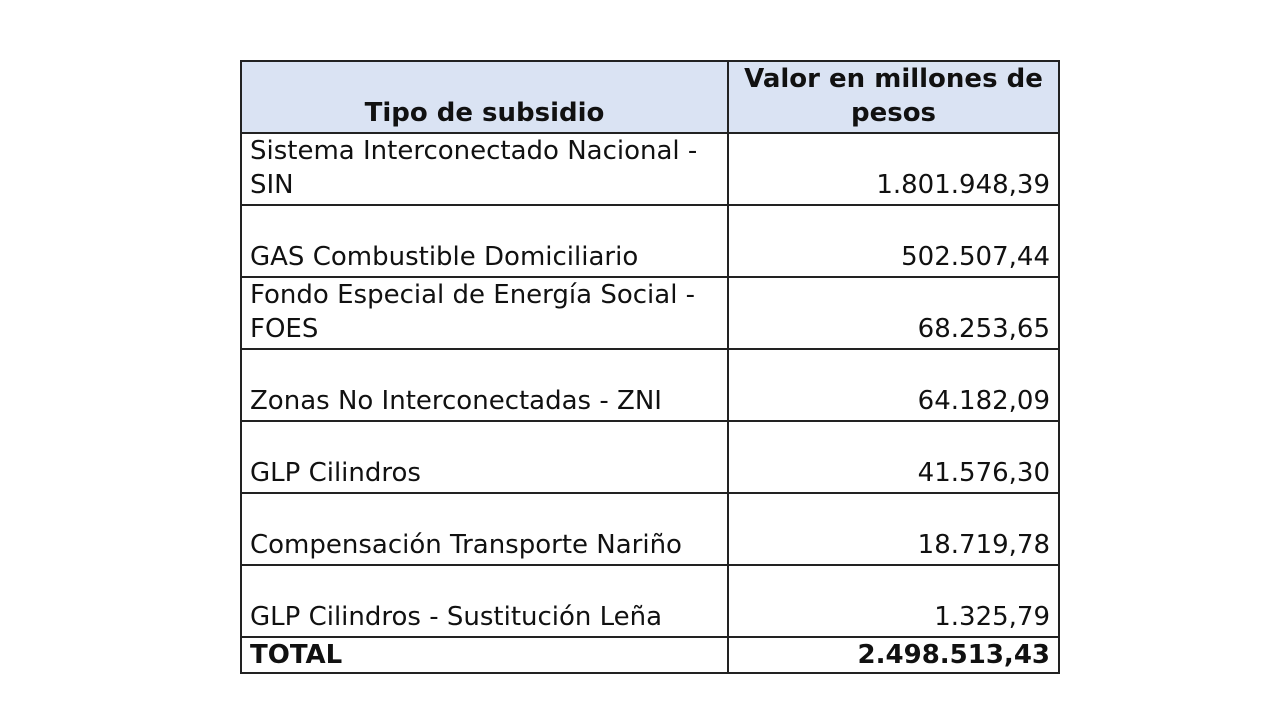 The width and height of the screenshot is (1280, 722). I want to click on subsidy-name: Fondo Especial de Energía Social - FOES, so click(484, 313).